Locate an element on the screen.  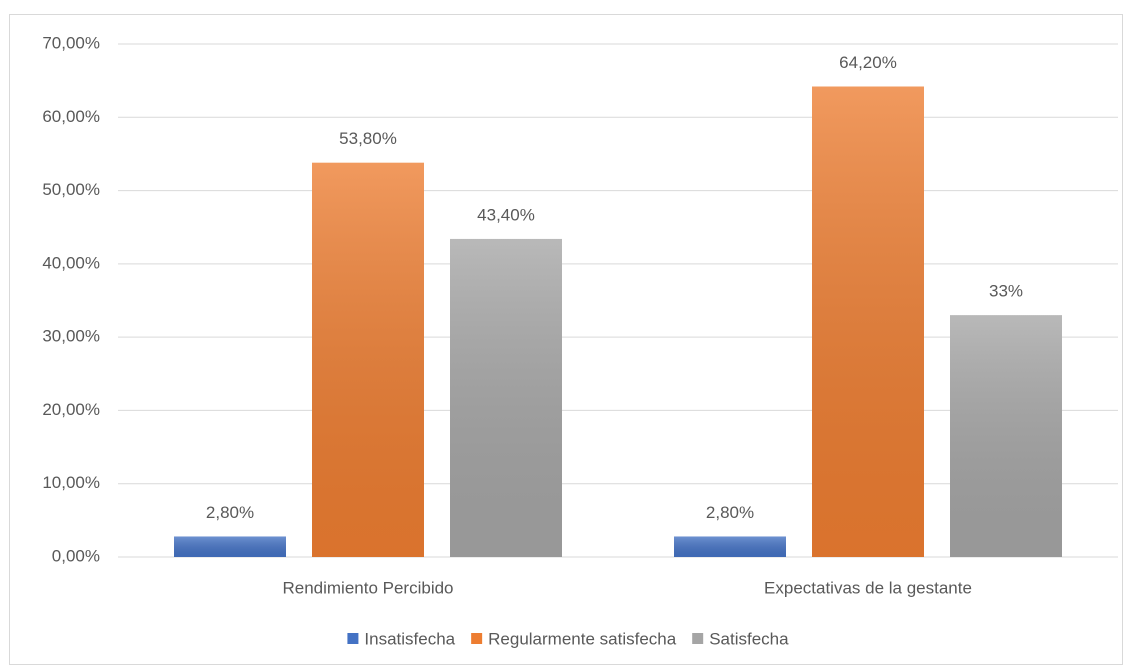
value-label: 33% is located at coordinates (1006, 291).